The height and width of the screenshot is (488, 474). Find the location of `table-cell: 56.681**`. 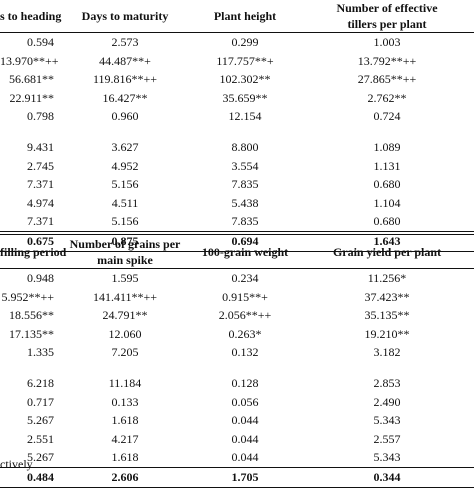

table-cell: 56.681** is located at coordinates (31, 79).